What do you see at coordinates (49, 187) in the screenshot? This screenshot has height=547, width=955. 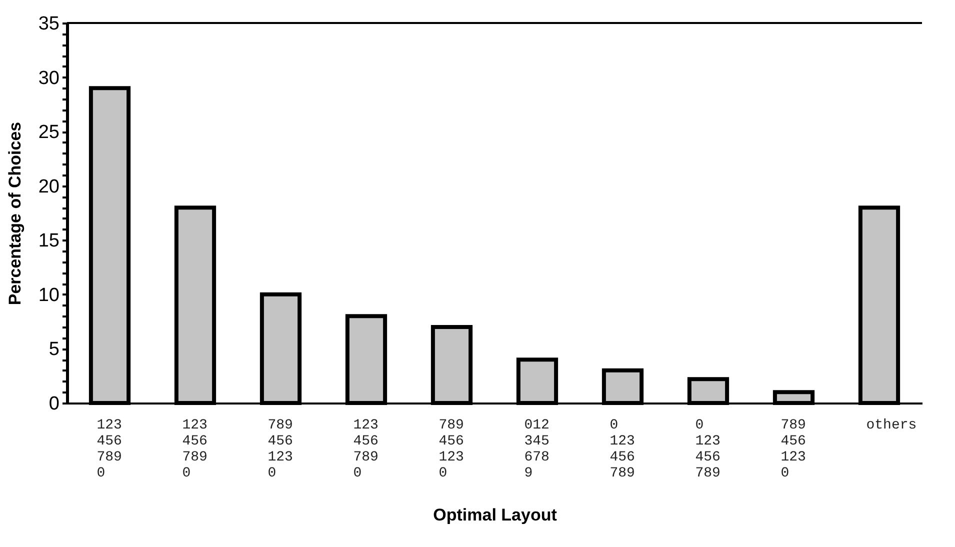 I see `y-tick-label: 20` at bounding box center [49, 187].